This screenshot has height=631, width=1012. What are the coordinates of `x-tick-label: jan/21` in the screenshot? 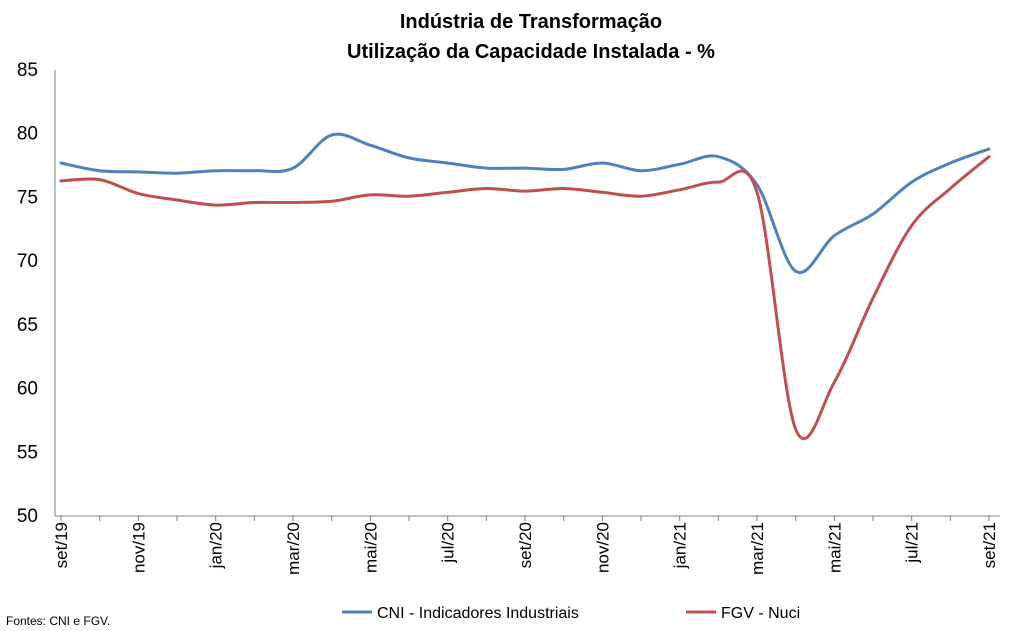 It's located at (680, 545).